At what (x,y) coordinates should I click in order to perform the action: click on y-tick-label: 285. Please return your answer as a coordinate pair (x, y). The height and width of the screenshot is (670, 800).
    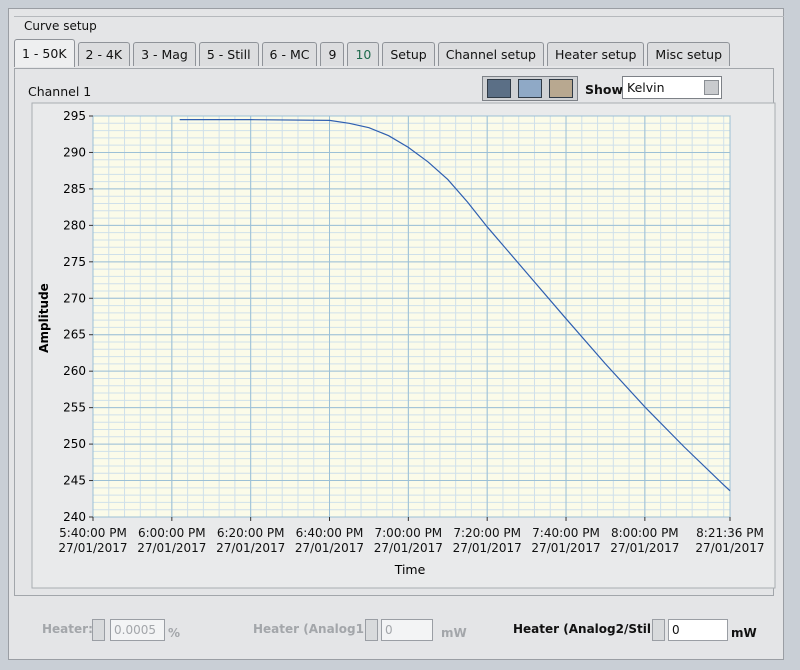
    Looking at the image, I should click on (74, 189).